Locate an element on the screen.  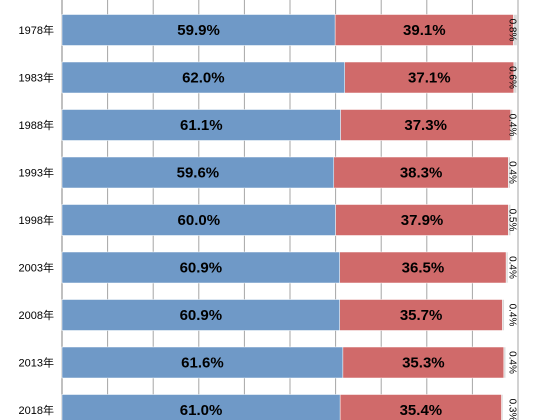
data-label: 37.3% is located at coordinates (425, 125).